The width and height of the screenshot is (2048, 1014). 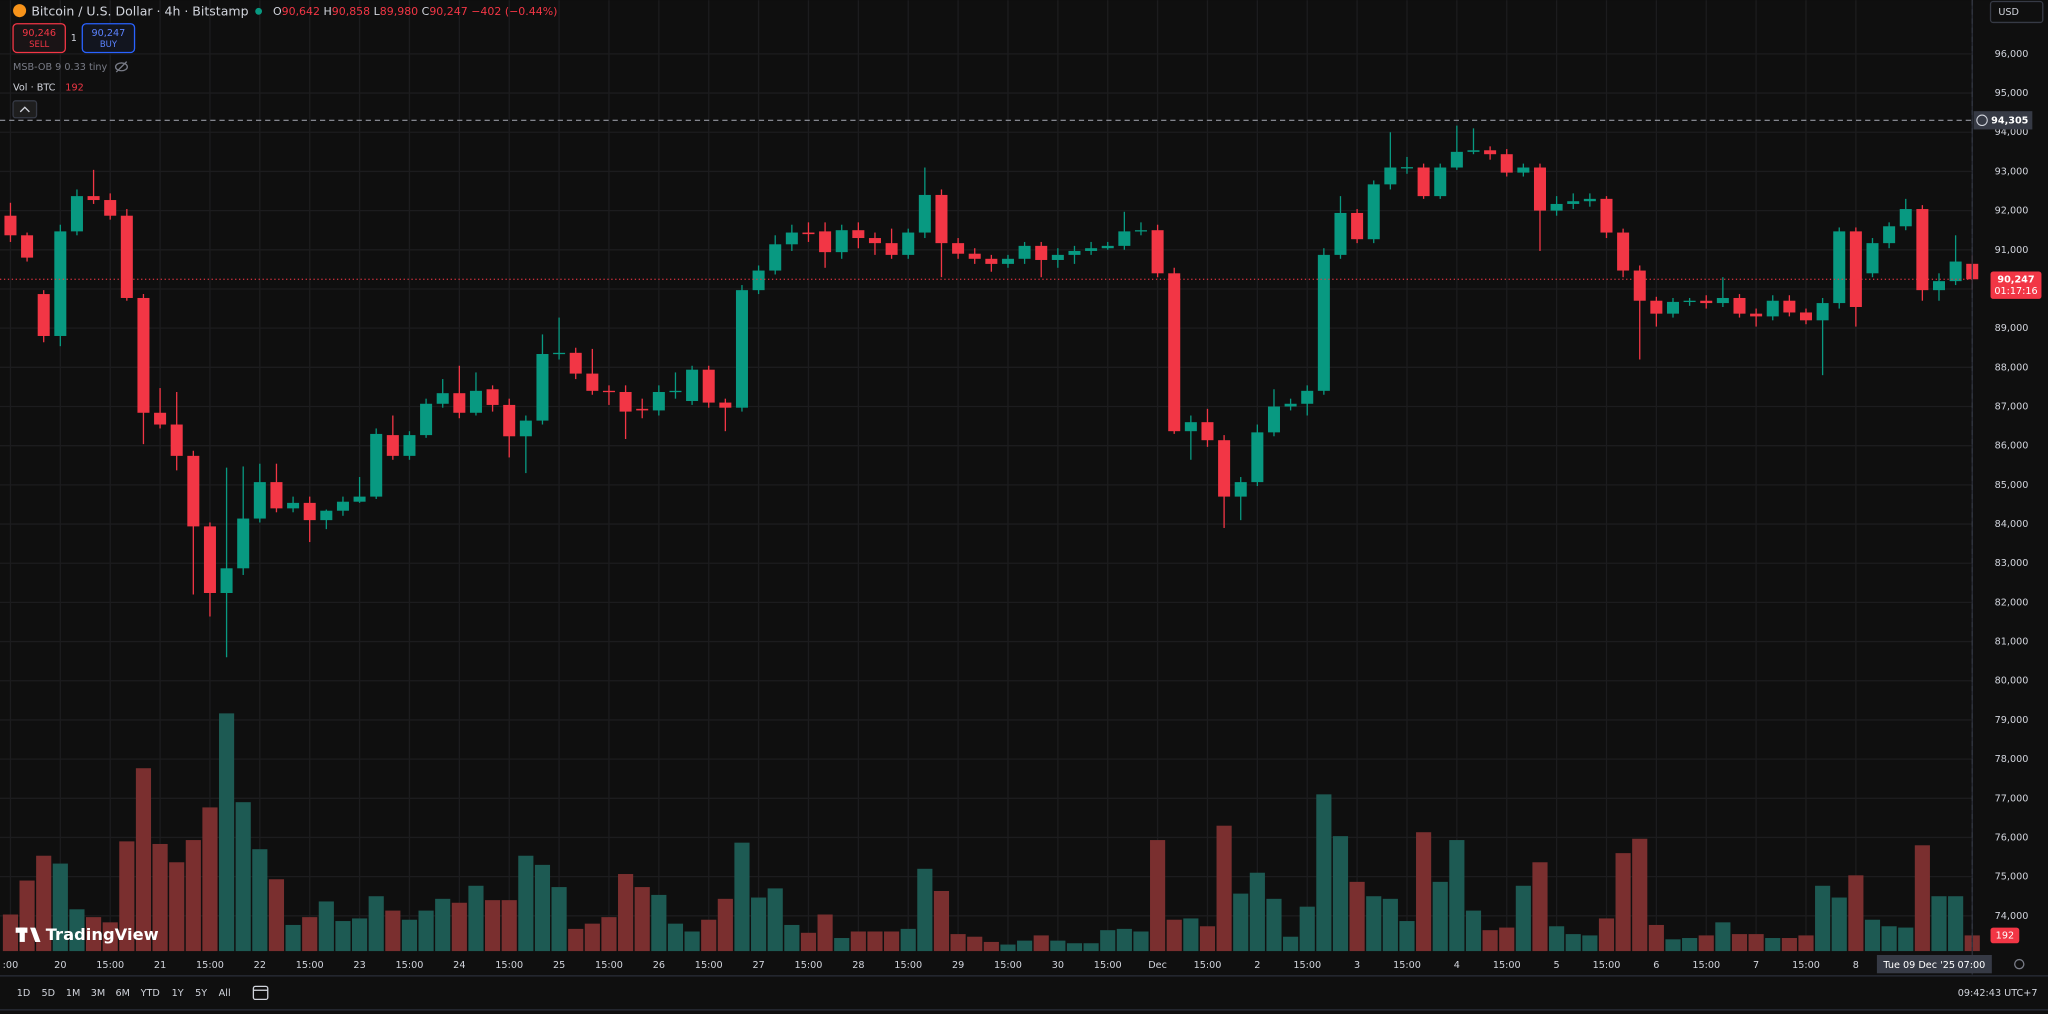 What do you see at coordinates (150, 993) in the screenshot?
I see `range-button: YTD` at bounding box center [150, 993].